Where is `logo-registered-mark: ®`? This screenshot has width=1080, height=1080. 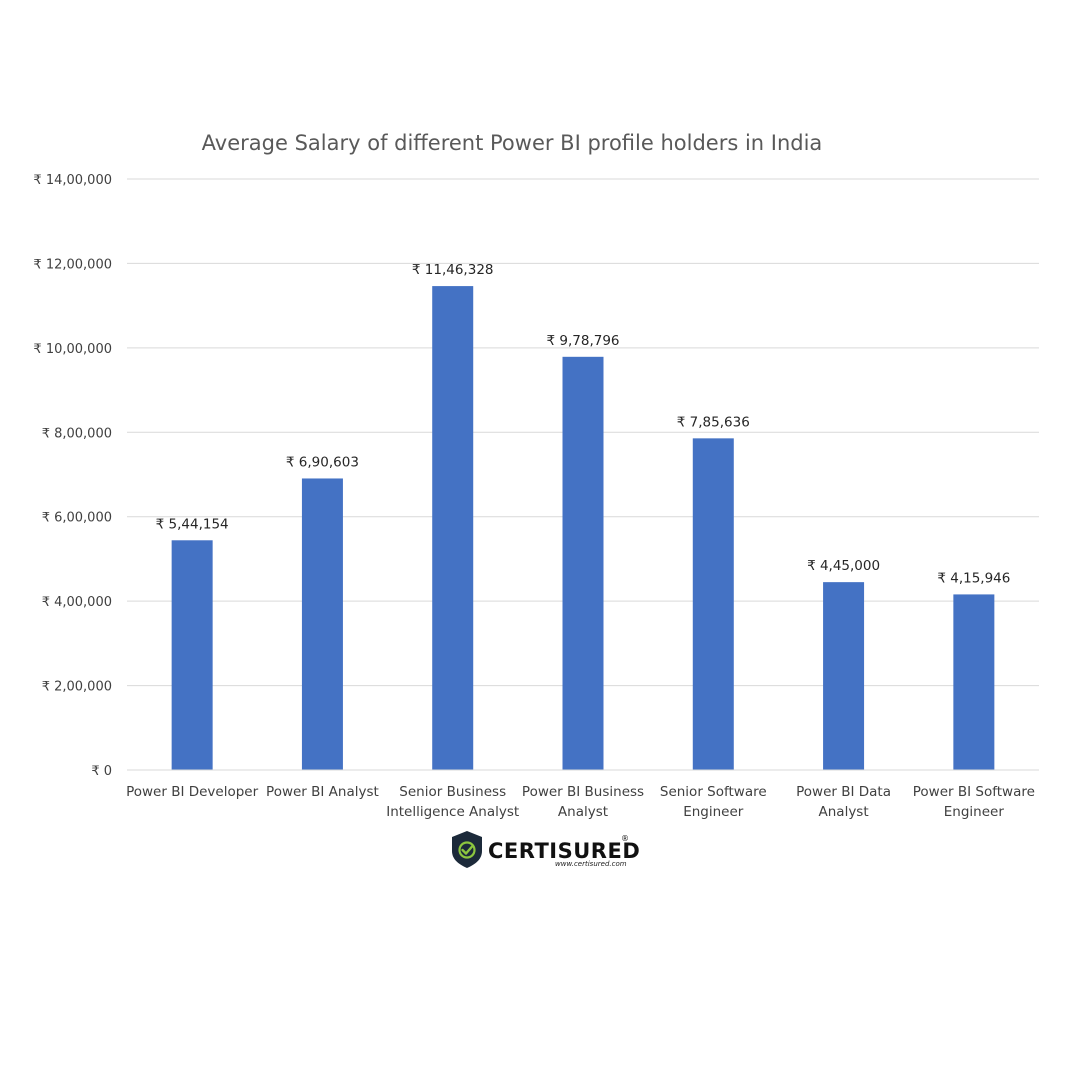
logo-registered-mark: ® is located at coordinates (625, 838).